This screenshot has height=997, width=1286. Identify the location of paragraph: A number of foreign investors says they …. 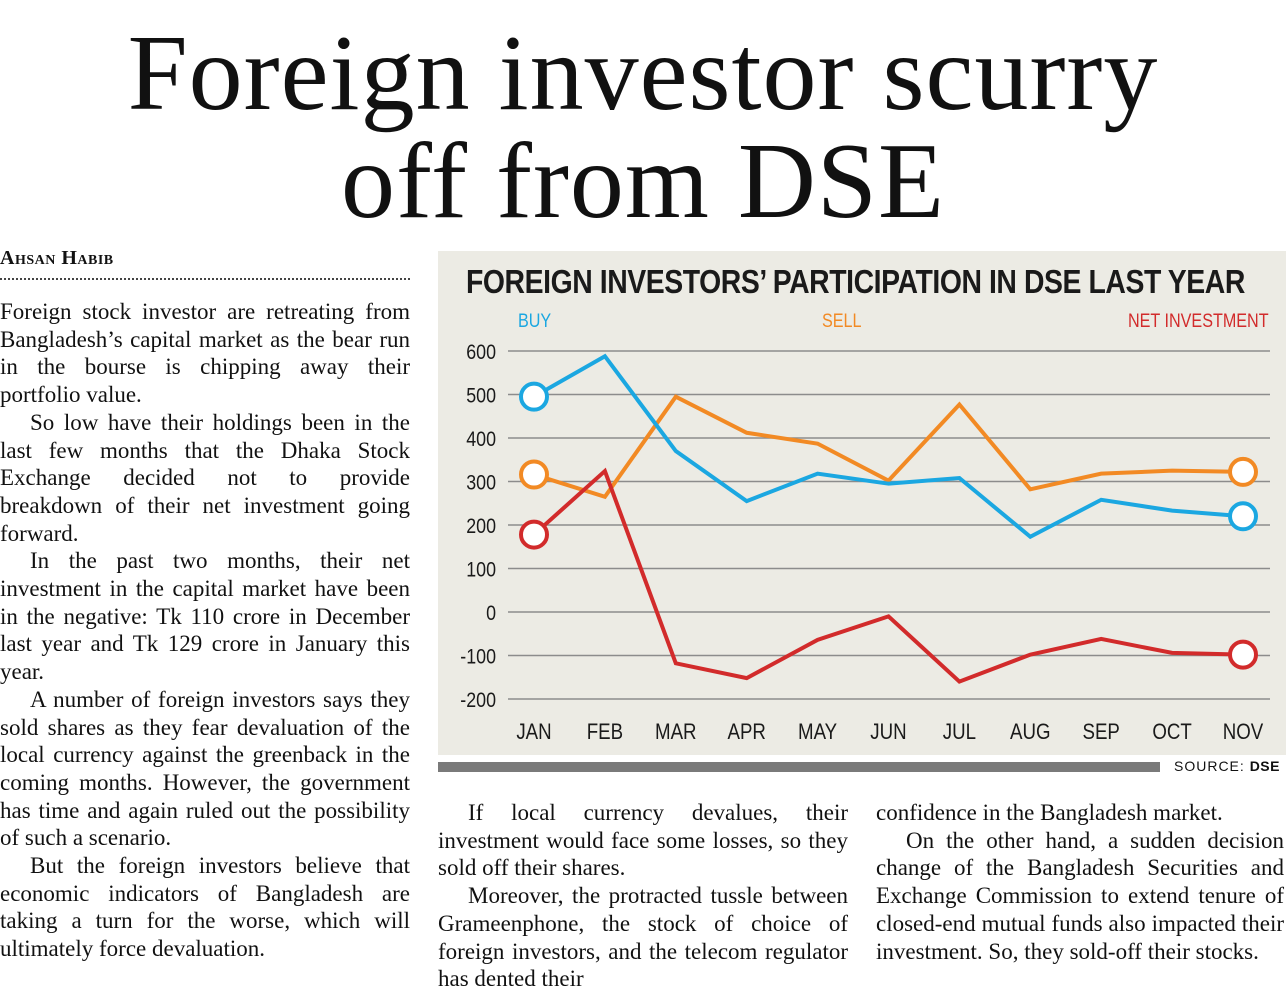
(205, 768).